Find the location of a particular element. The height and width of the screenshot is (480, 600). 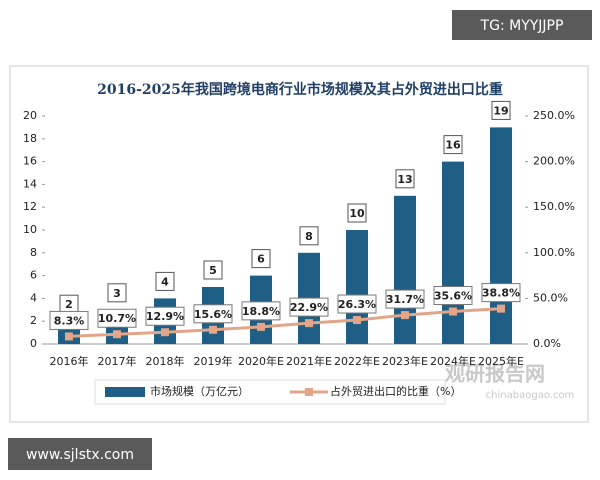

y-tick-label: 6 is located at coordinates (33, 275).